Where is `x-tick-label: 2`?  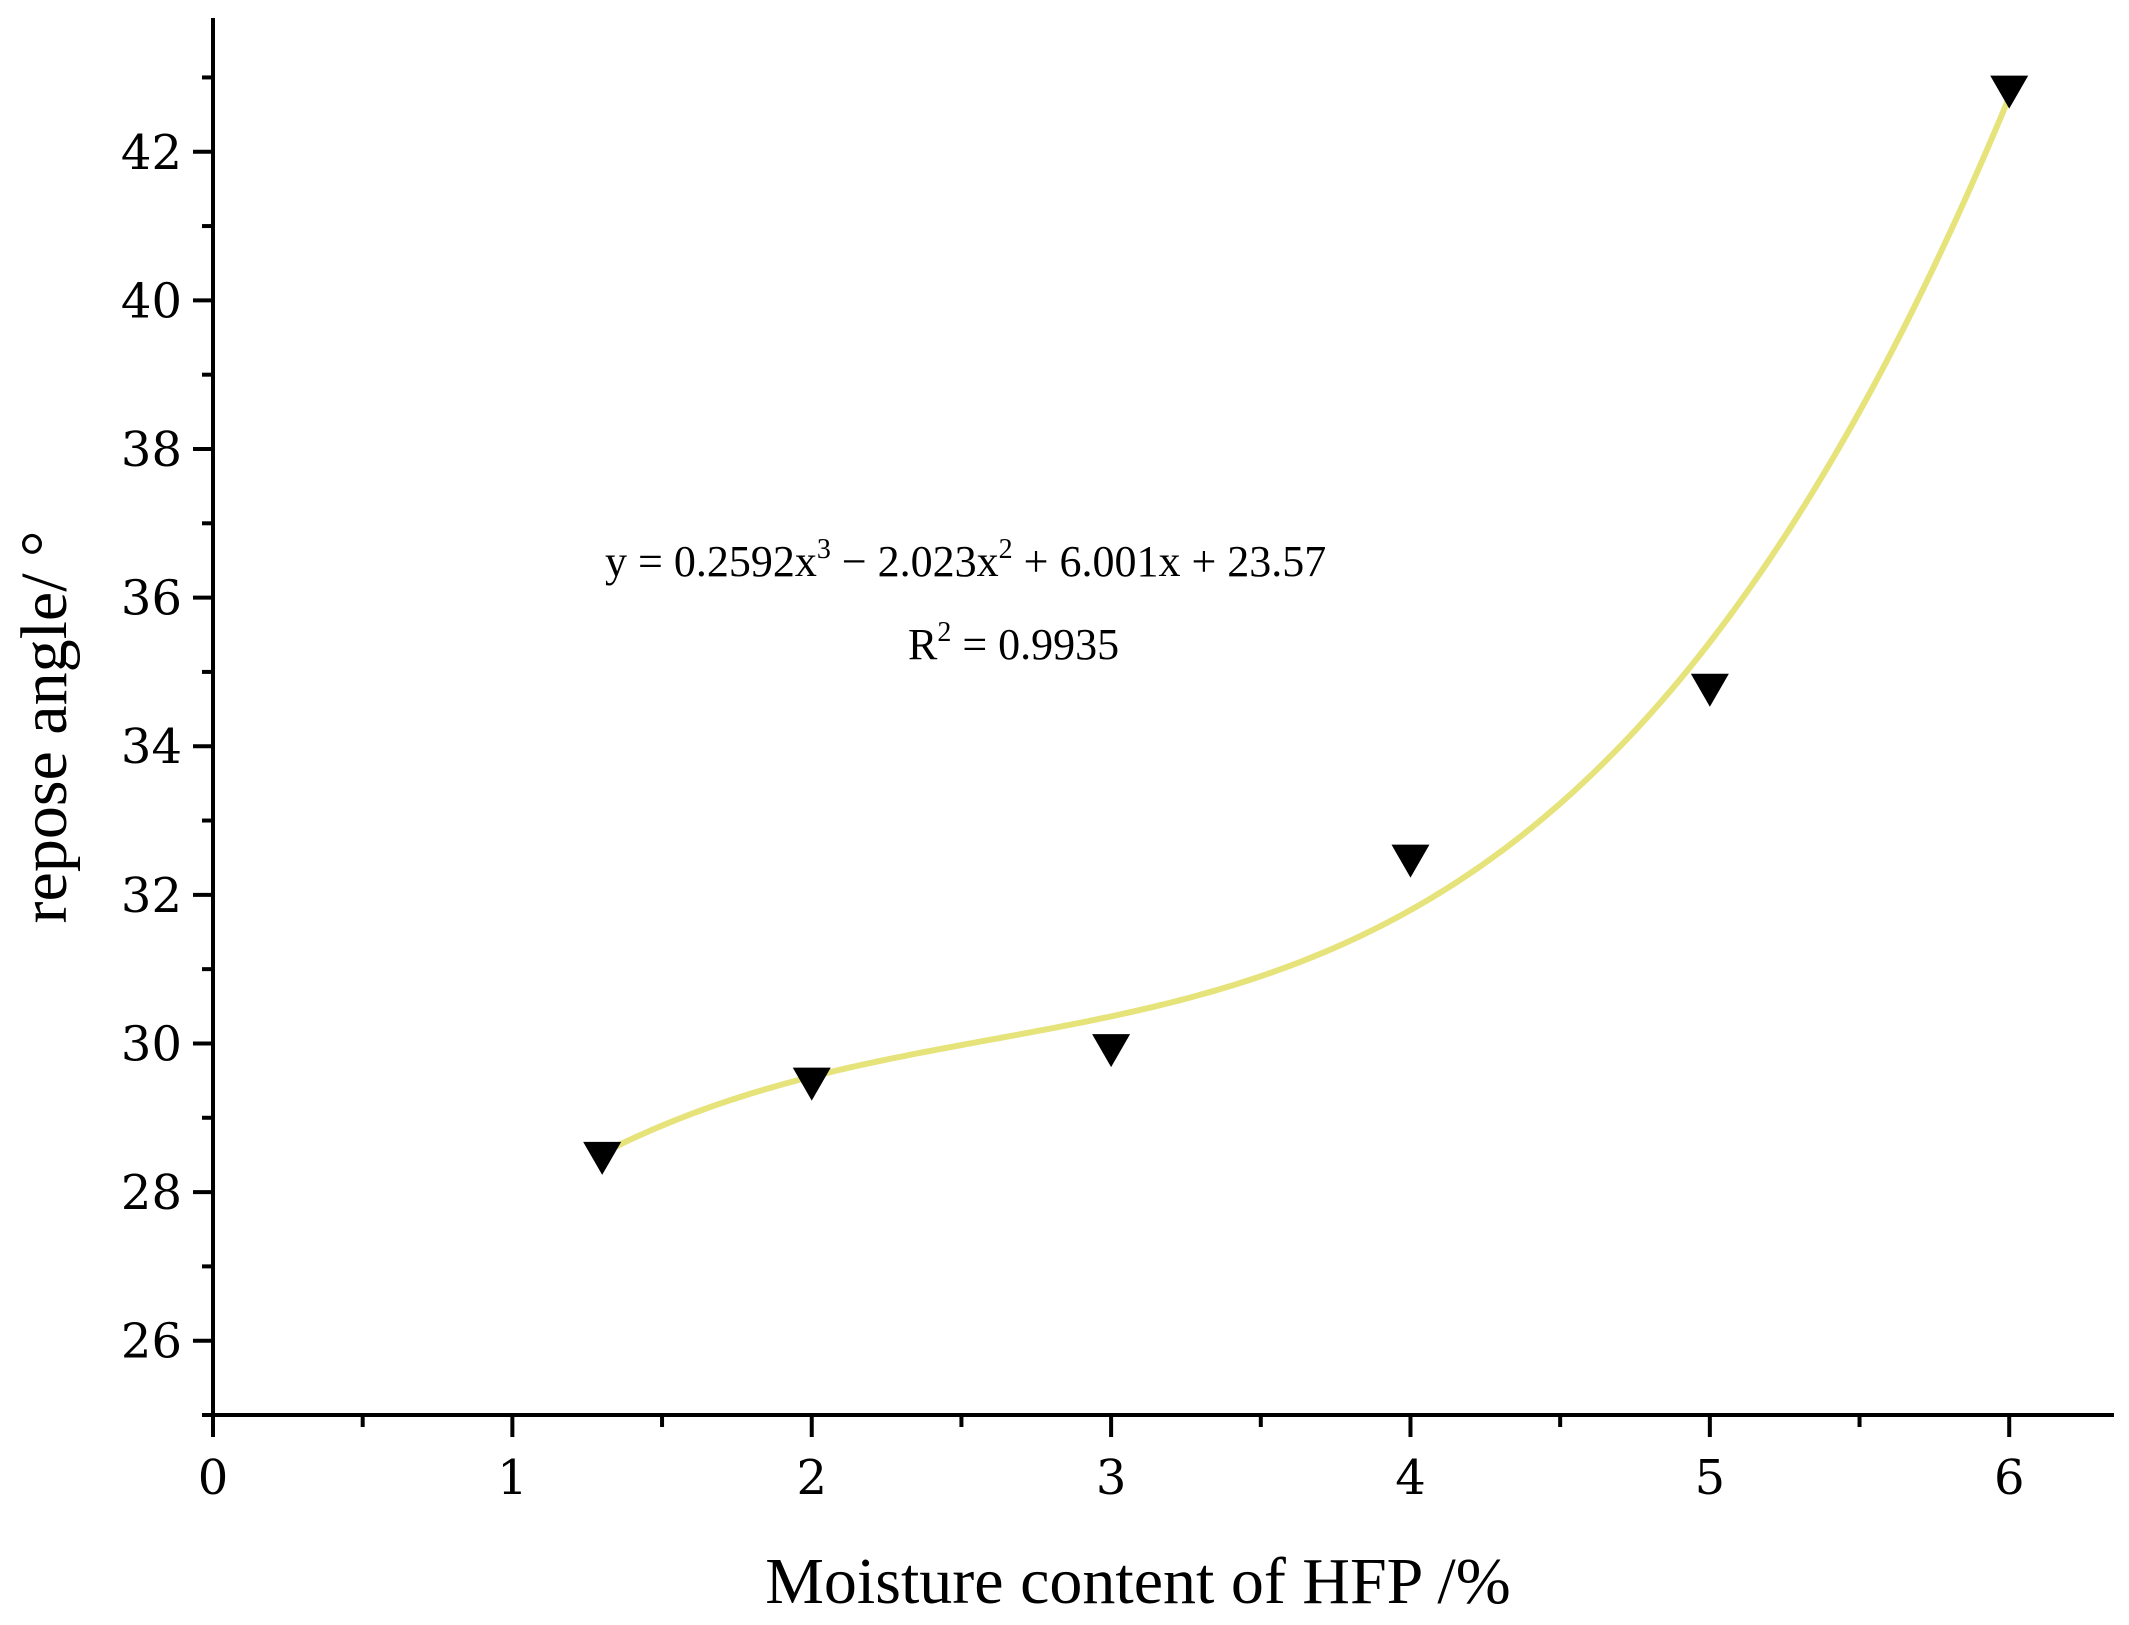
x-tick-label: 2 is located at coordinates (811, 1478).